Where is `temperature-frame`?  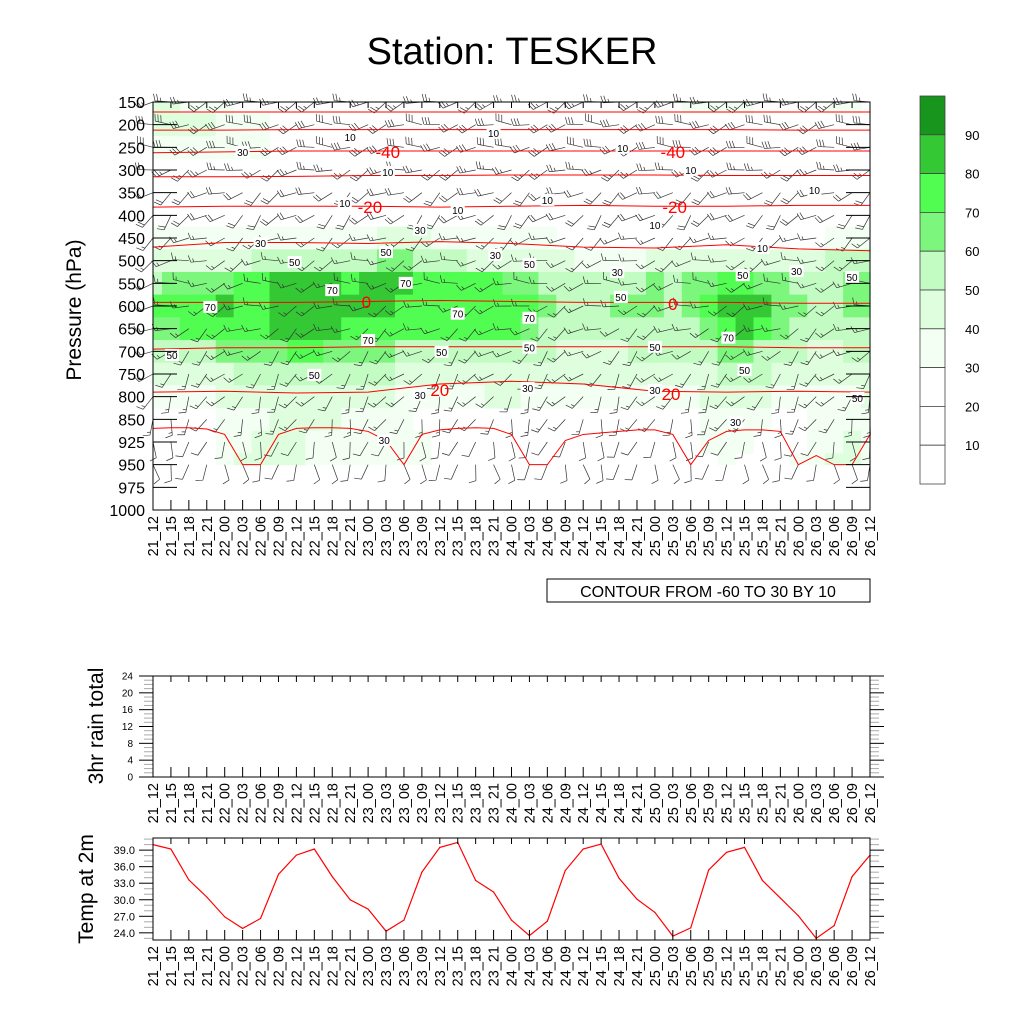
temperature-frame is located at coordinates (511, 889).